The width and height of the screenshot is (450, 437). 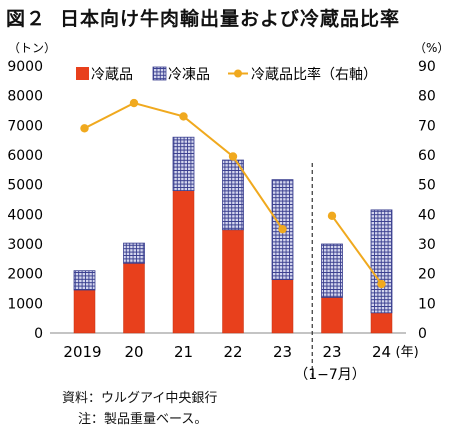 What do you see at coordinates (238, 73) in the screenshot?
I see `legend-marker-ratio` at bounding box center [238, 73].